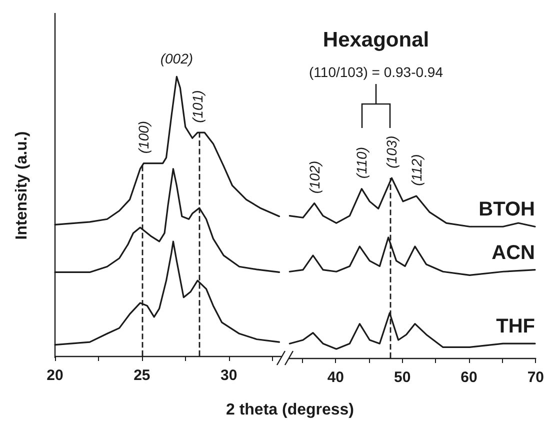  What do you see at coordinates (416, 170) in the screenshot?
I see `annotation: (112)` at bounding box center [416, 170].